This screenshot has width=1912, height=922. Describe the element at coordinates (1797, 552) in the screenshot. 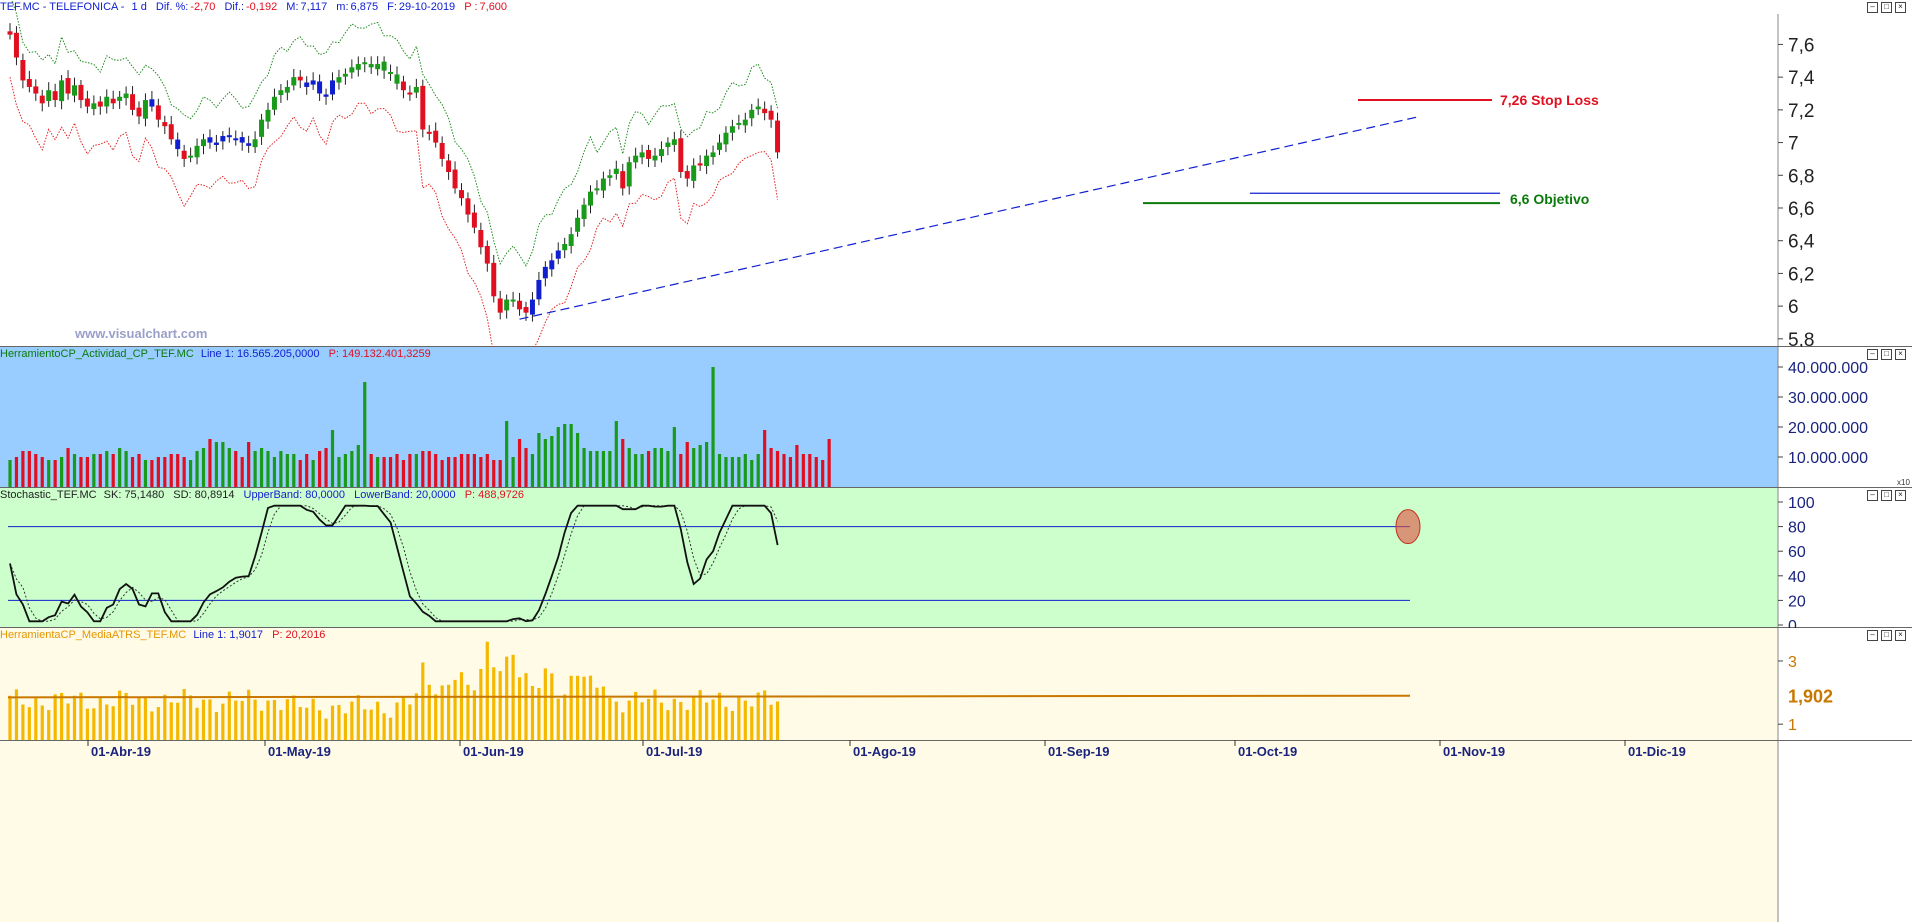

I see `stoch-tick-label: 60` at that location.